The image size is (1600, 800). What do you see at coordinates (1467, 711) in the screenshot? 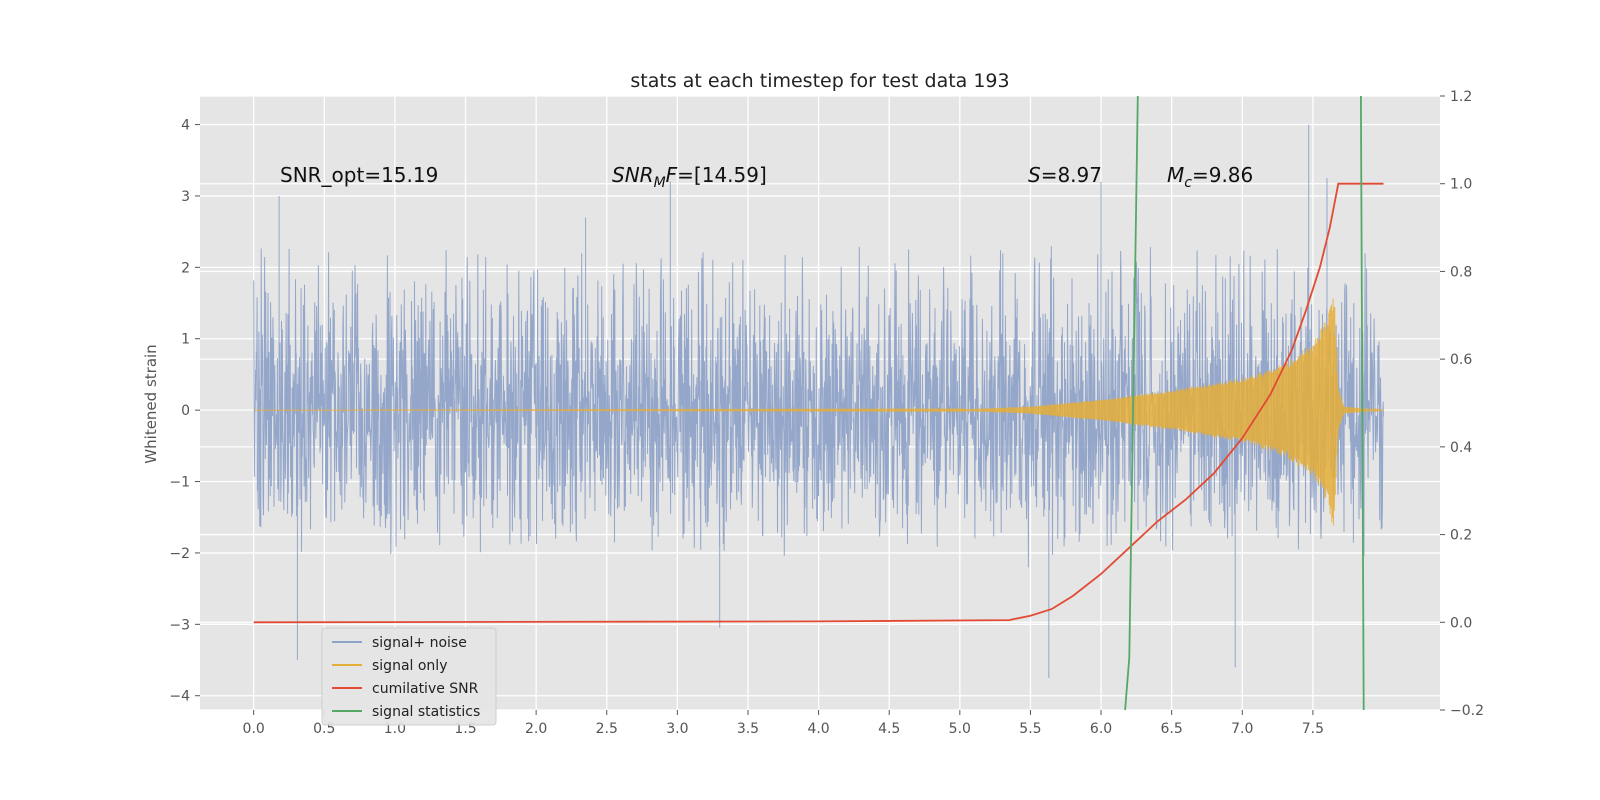
I see `y2-tick-label: −0.2` at bounding box center [1467, 711].